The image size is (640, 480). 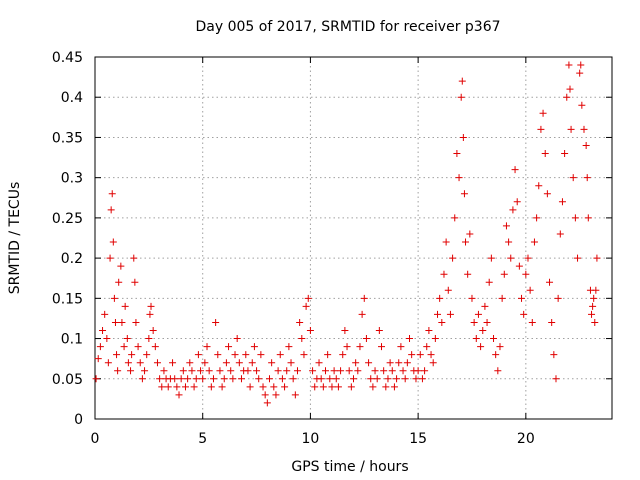 I want to click on x-axis-label: GPS time / hours, so click(x=349, y=467).